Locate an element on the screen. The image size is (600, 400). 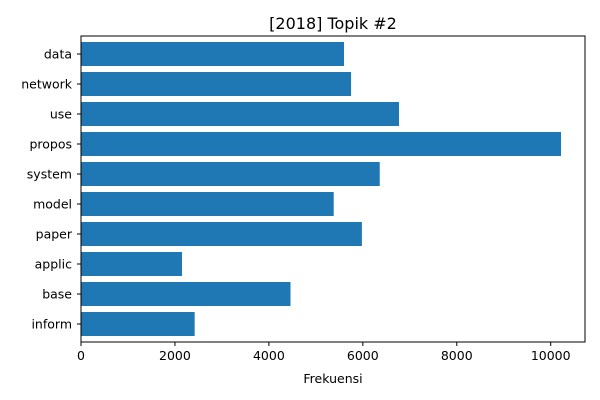
y-tick-label-use: use is located at coordinates (61, 114).